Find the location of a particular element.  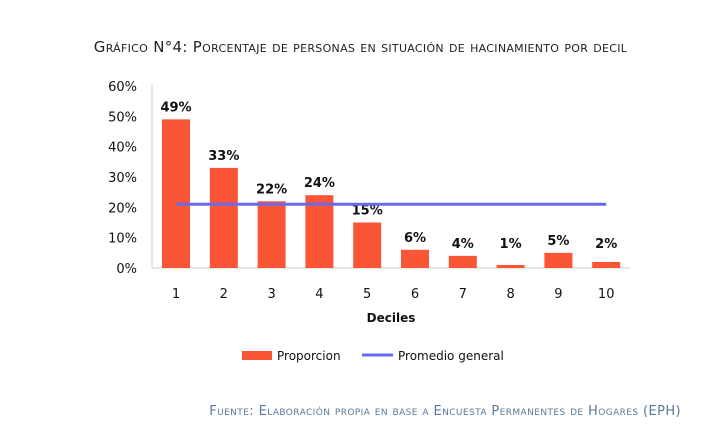

legend-label-line: Promedio general is located at coordinates (451, 356).